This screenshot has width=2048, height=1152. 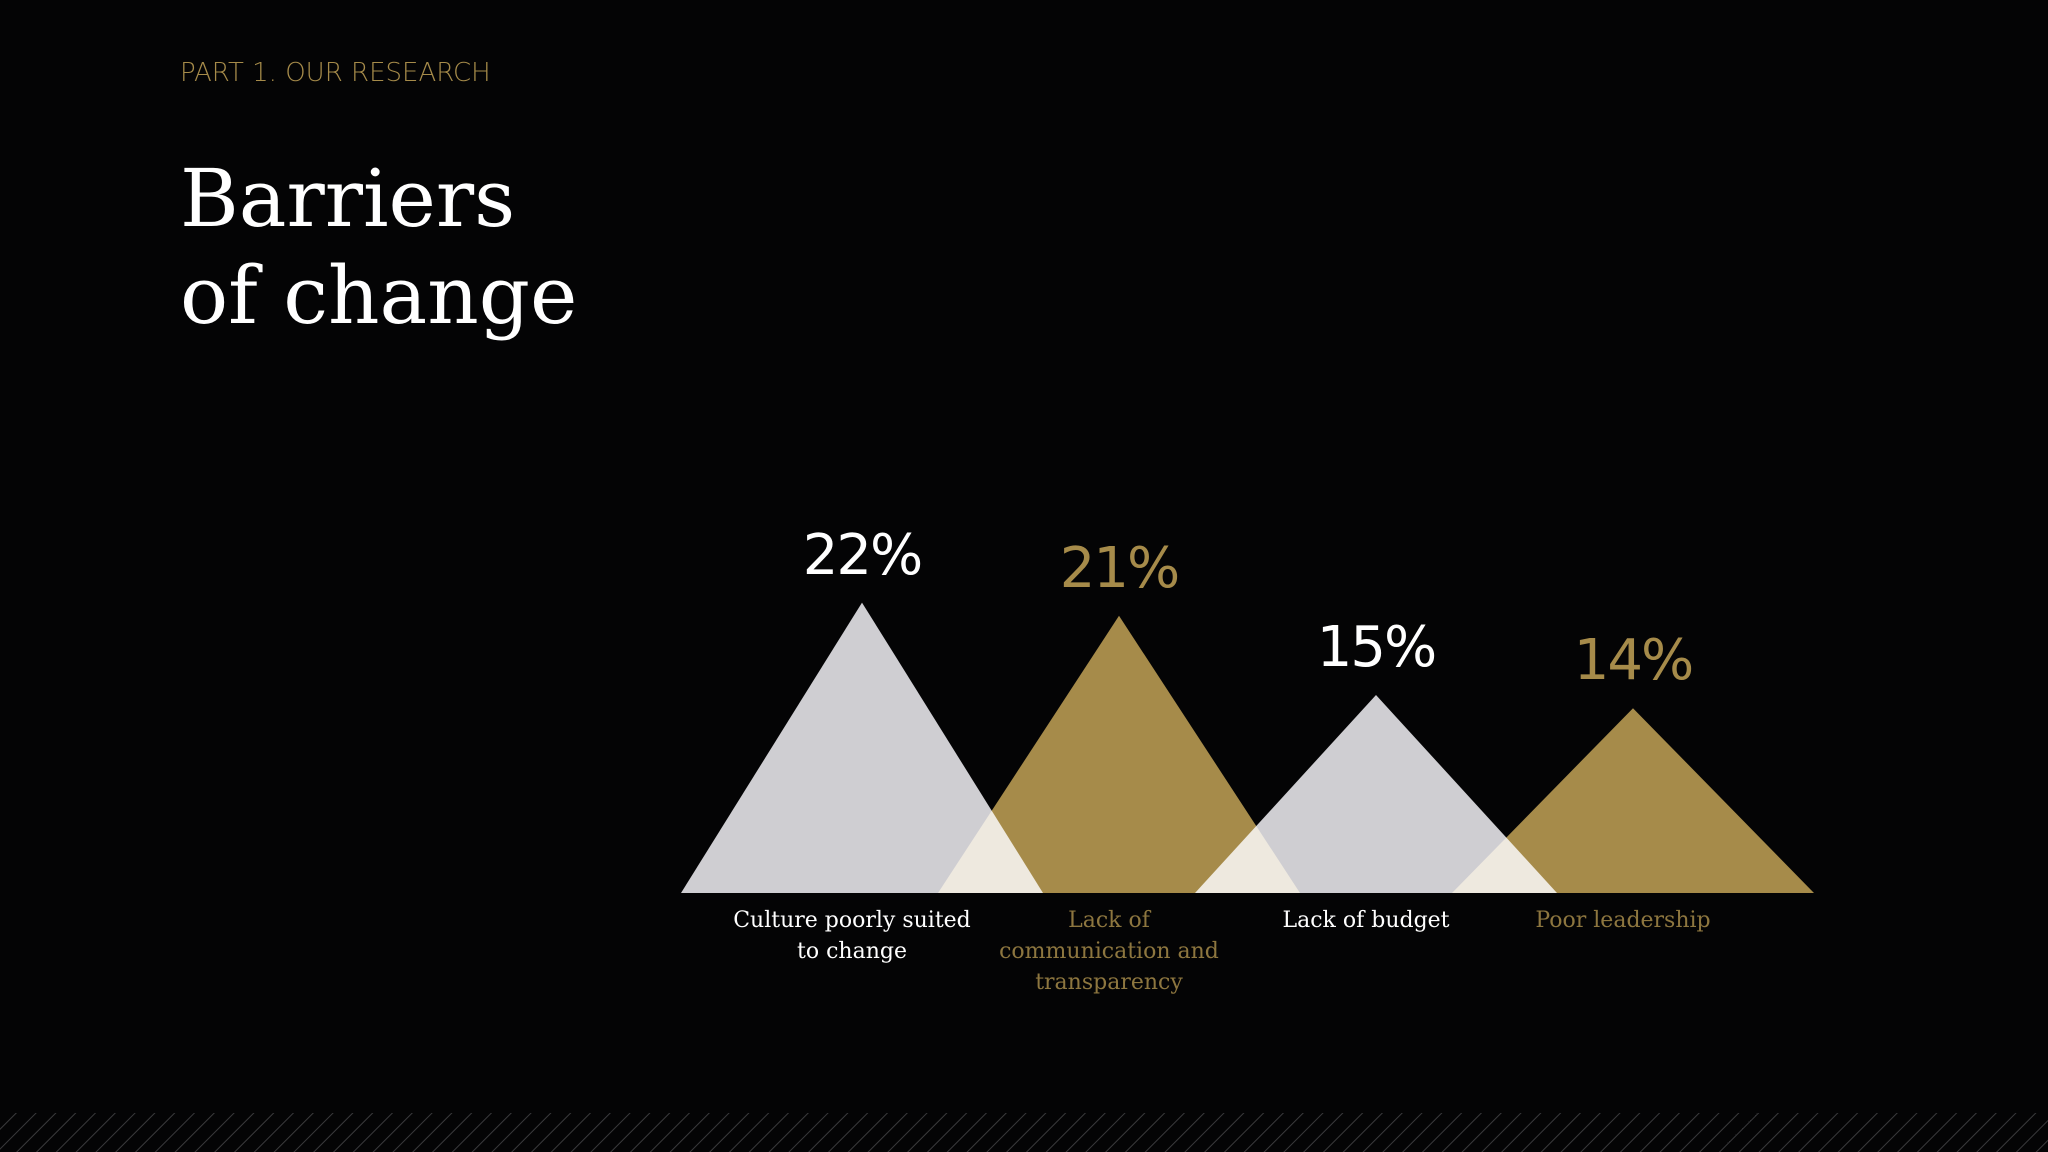 I want to click on kicker: PART 1. OUR RESEARCH, so click(x=335, y=73).